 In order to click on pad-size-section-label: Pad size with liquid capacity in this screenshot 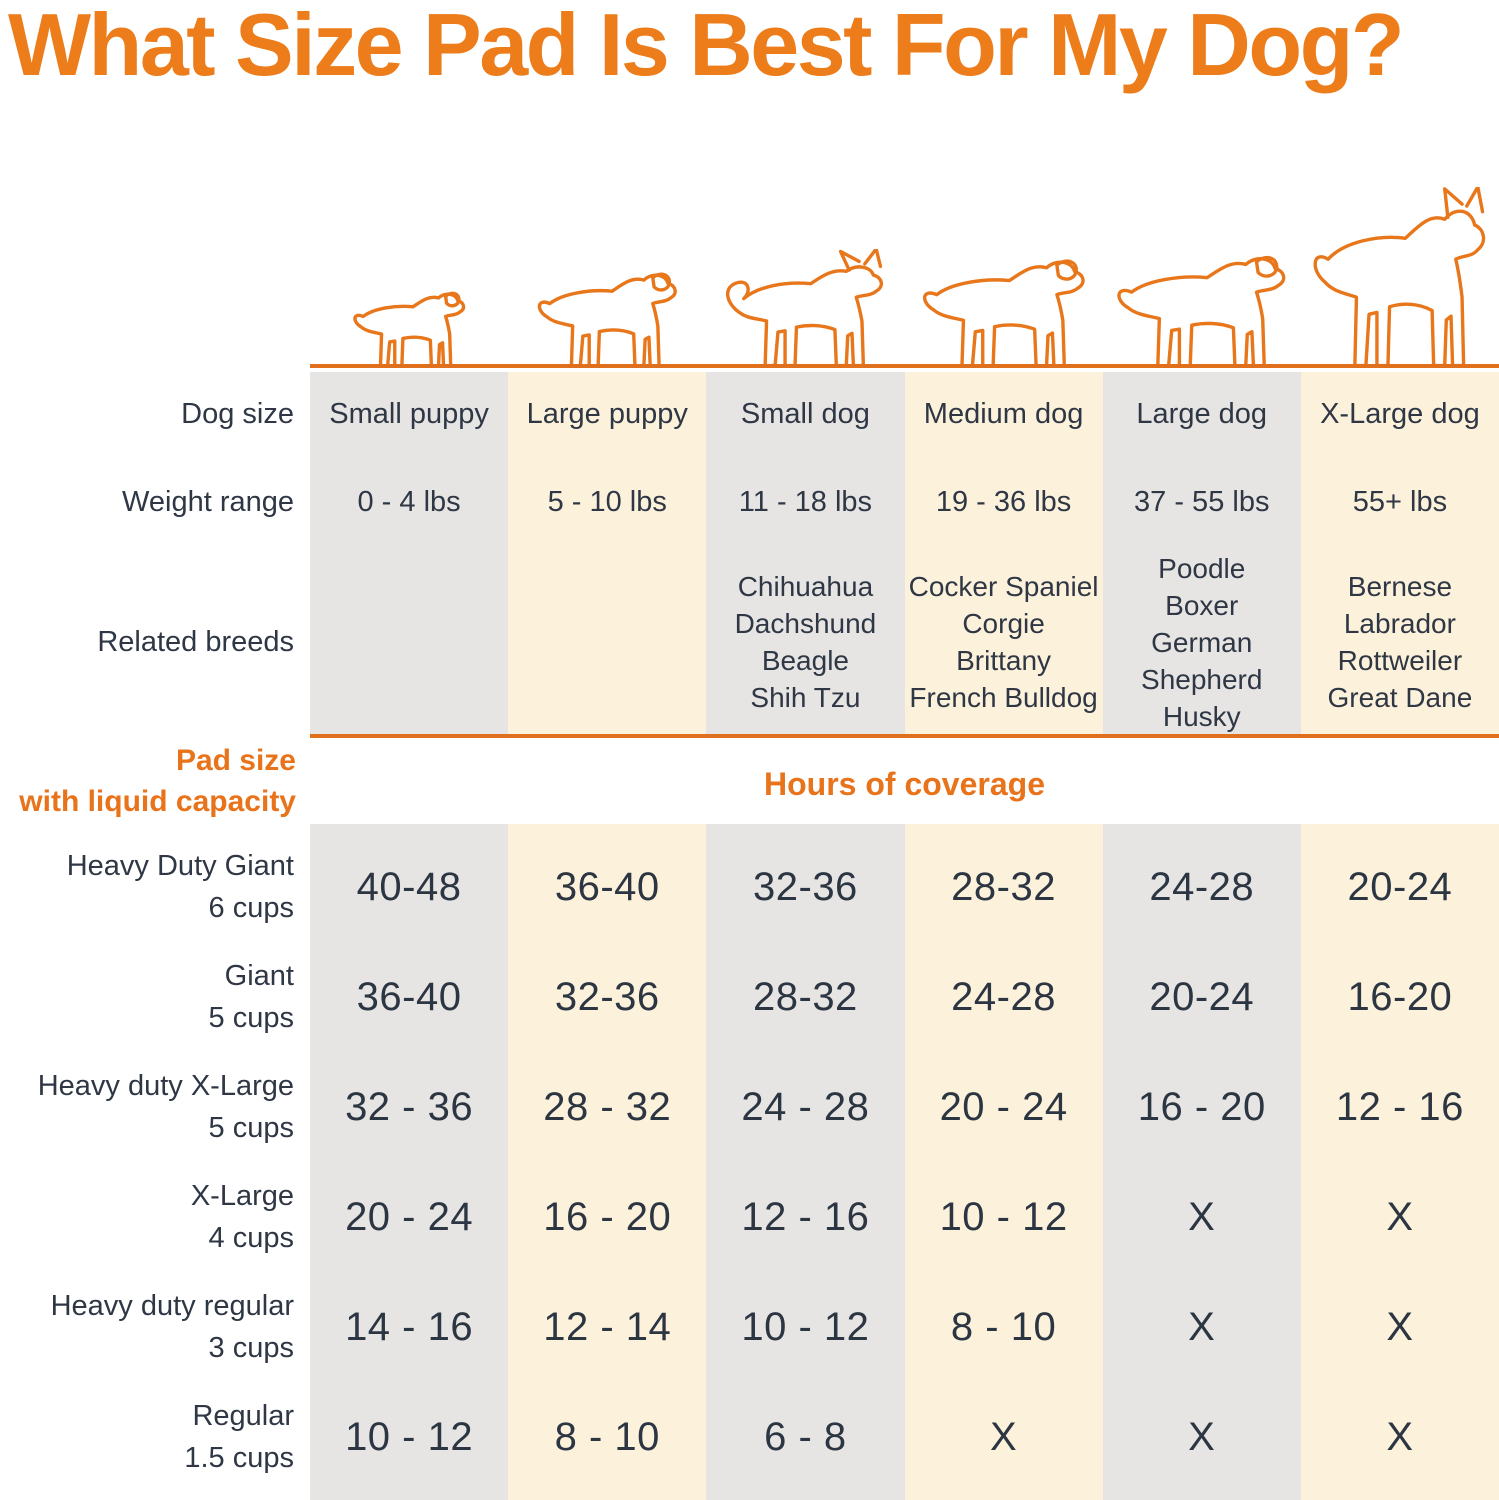, I will do `click(157, 781)`.